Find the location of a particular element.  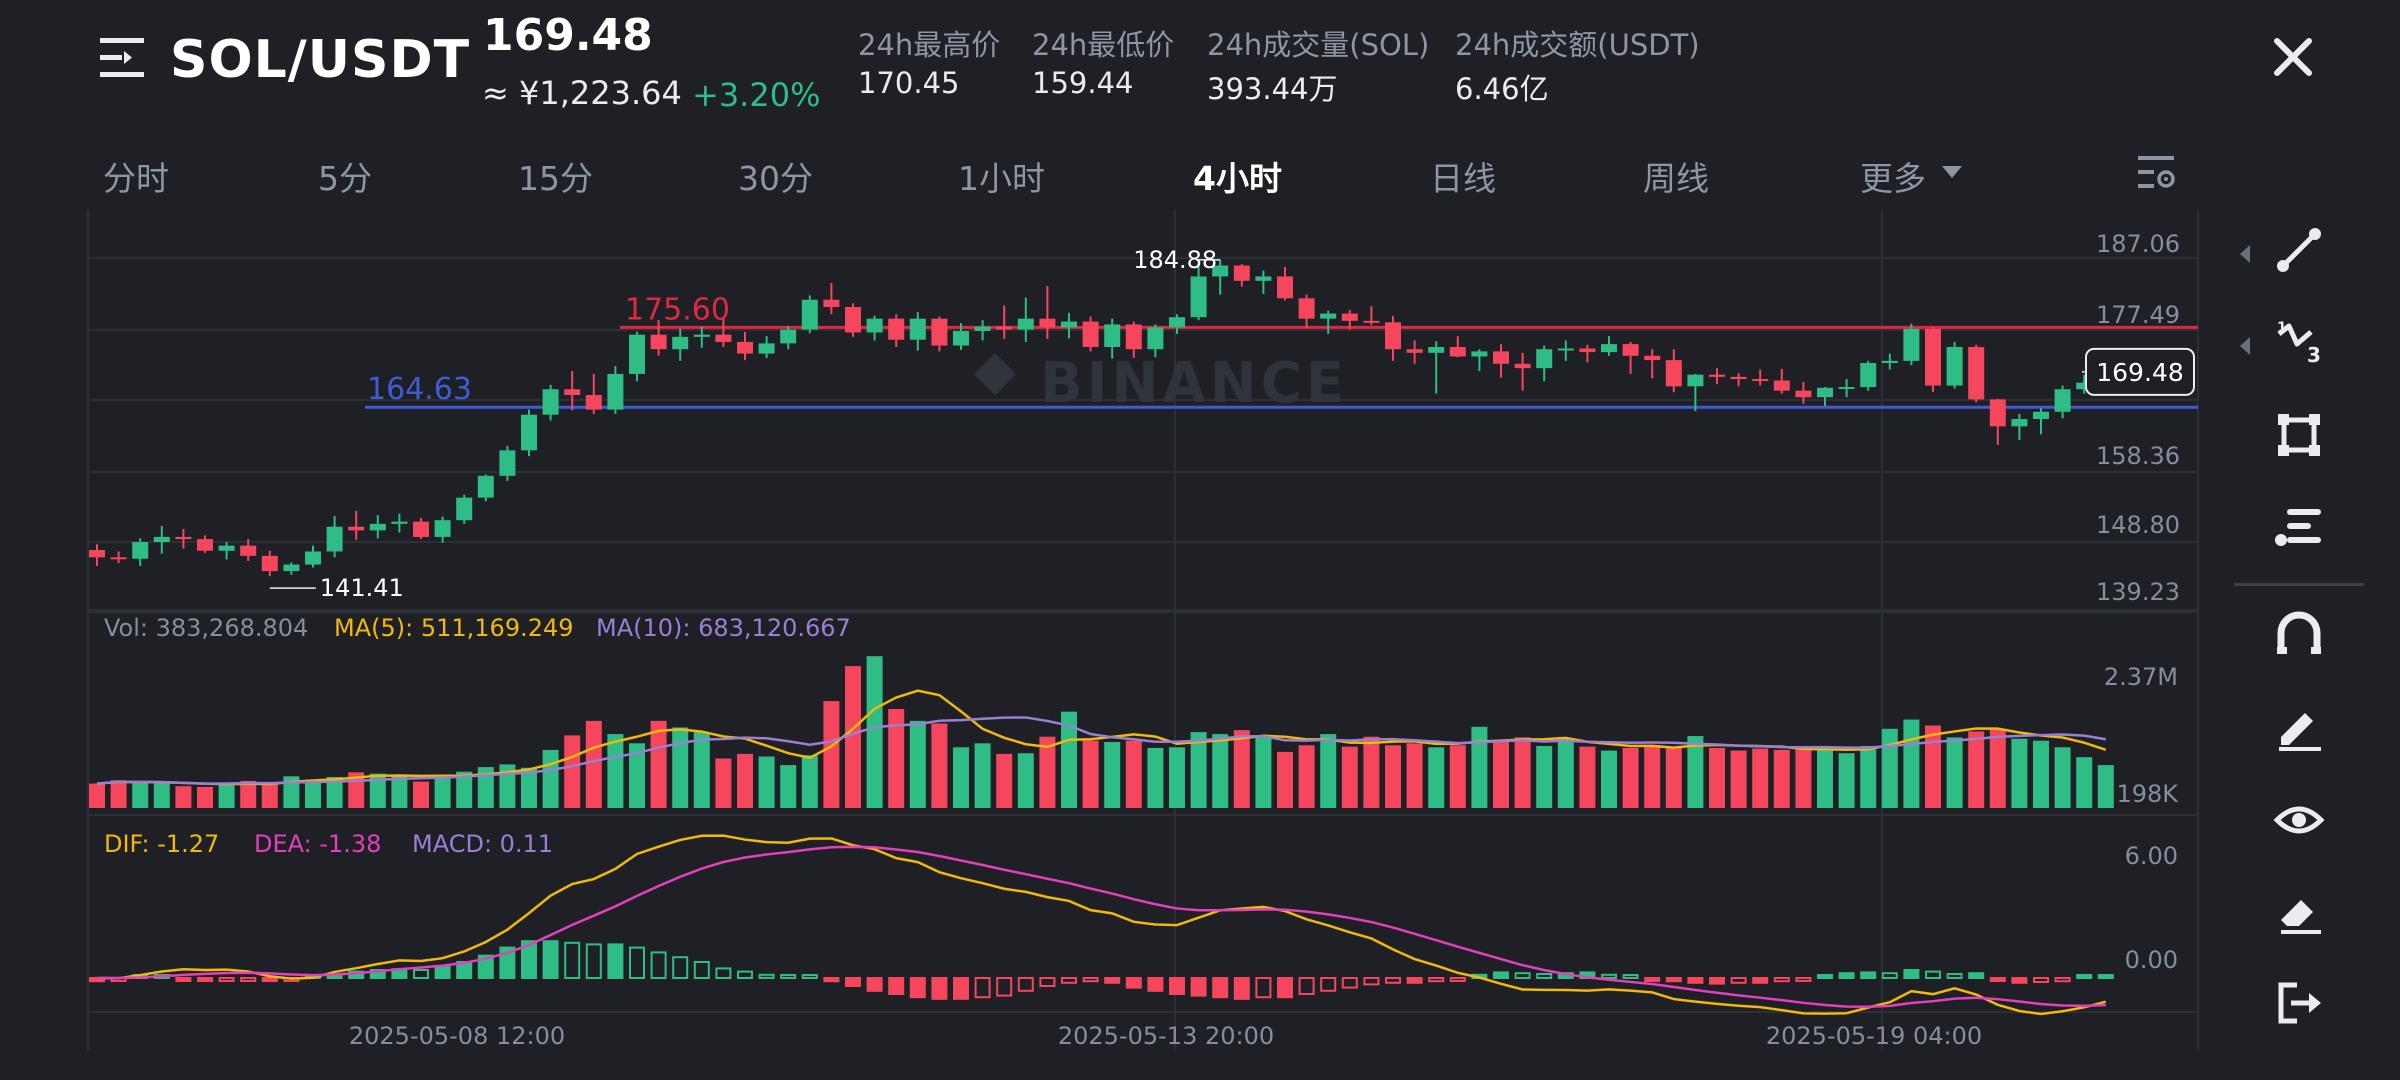

tab-1h: 1小时 is located at coordinates (1001, 178).